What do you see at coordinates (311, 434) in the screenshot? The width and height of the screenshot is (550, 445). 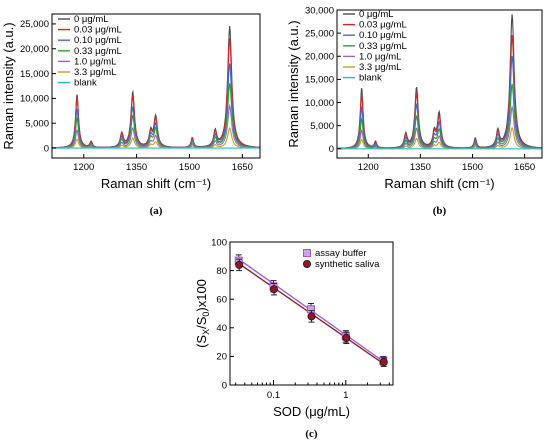 I see `panel-label: (c)` at bounding box center [311, 434].